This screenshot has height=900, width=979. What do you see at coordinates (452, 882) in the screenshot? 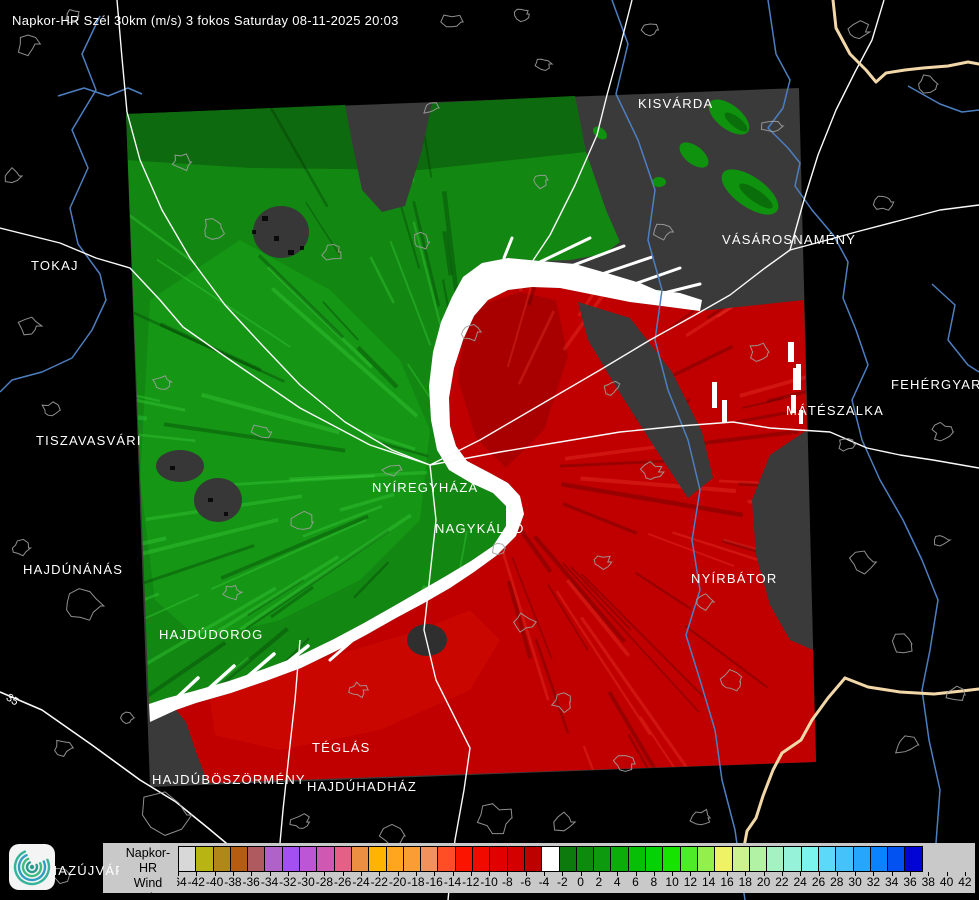
I see `legend-tick-label: -14` at bounding box center [452, 882].